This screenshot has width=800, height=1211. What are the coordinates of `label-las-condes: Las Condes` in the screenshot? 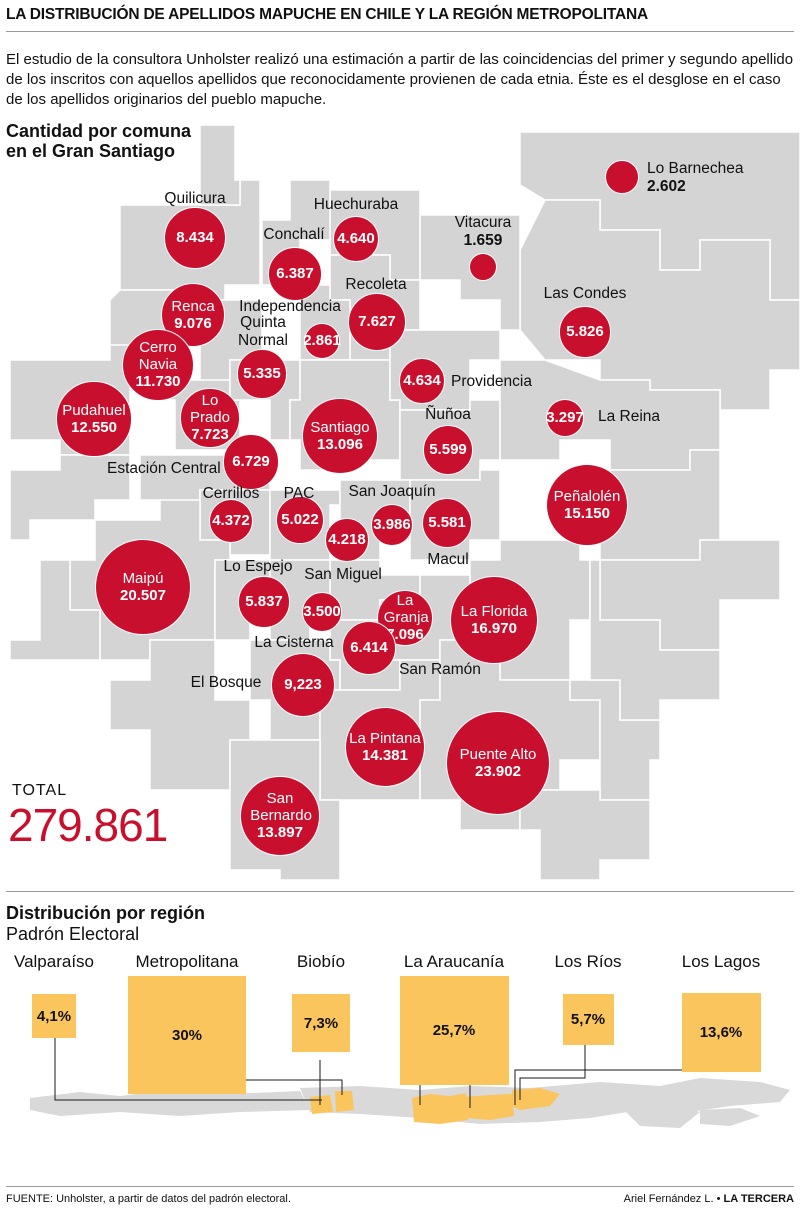 It's located at (585, 293).